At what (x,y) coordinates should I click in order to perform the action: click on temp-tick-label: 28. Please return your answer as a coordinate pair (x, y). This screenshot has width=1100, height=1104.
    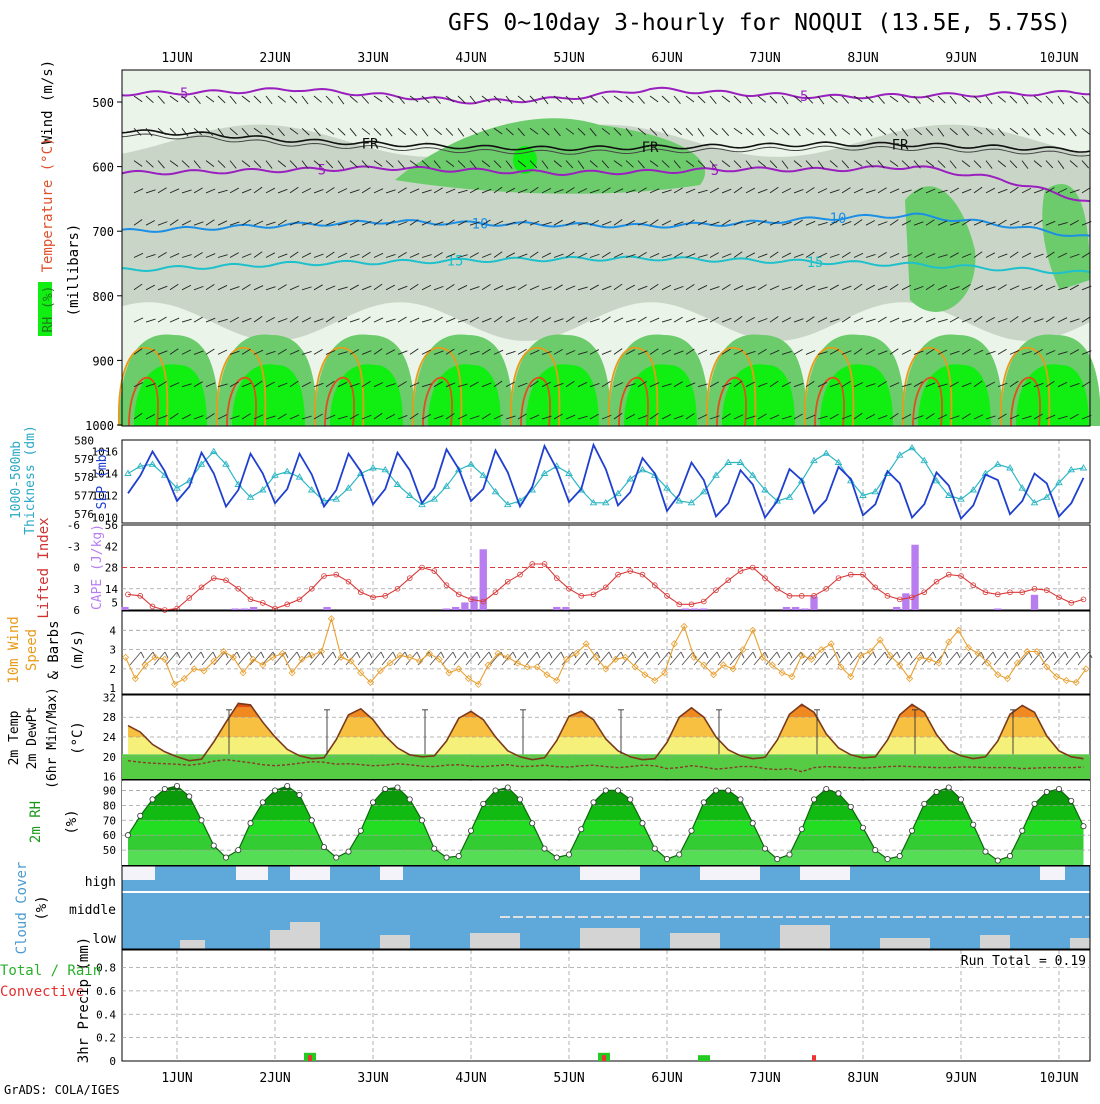
    Looking at the image, I should click on (109, 717).